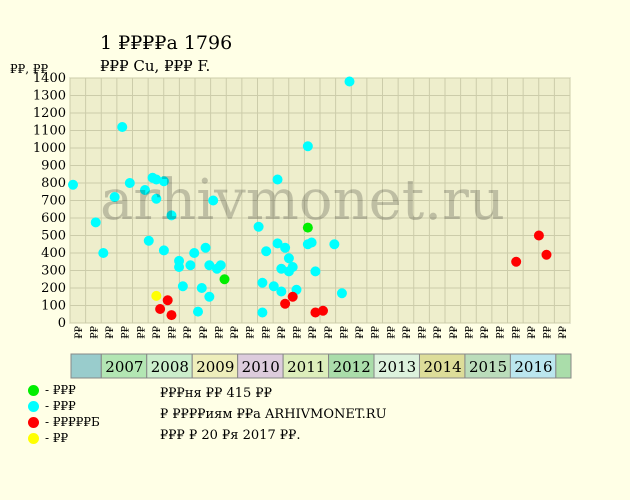 This screenshot has height=500, width=630. I want to click on legend-item: - ₽₽₽₽₽Б, so click(64, 422).